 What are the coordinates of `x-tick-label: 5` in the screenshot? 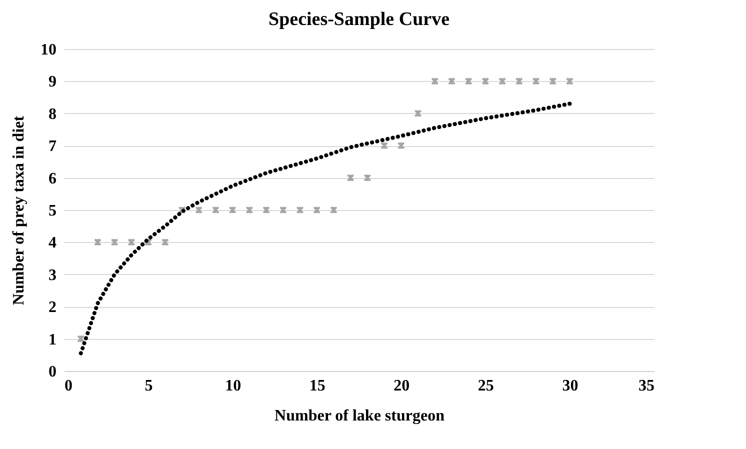 It's located at (148, 386).